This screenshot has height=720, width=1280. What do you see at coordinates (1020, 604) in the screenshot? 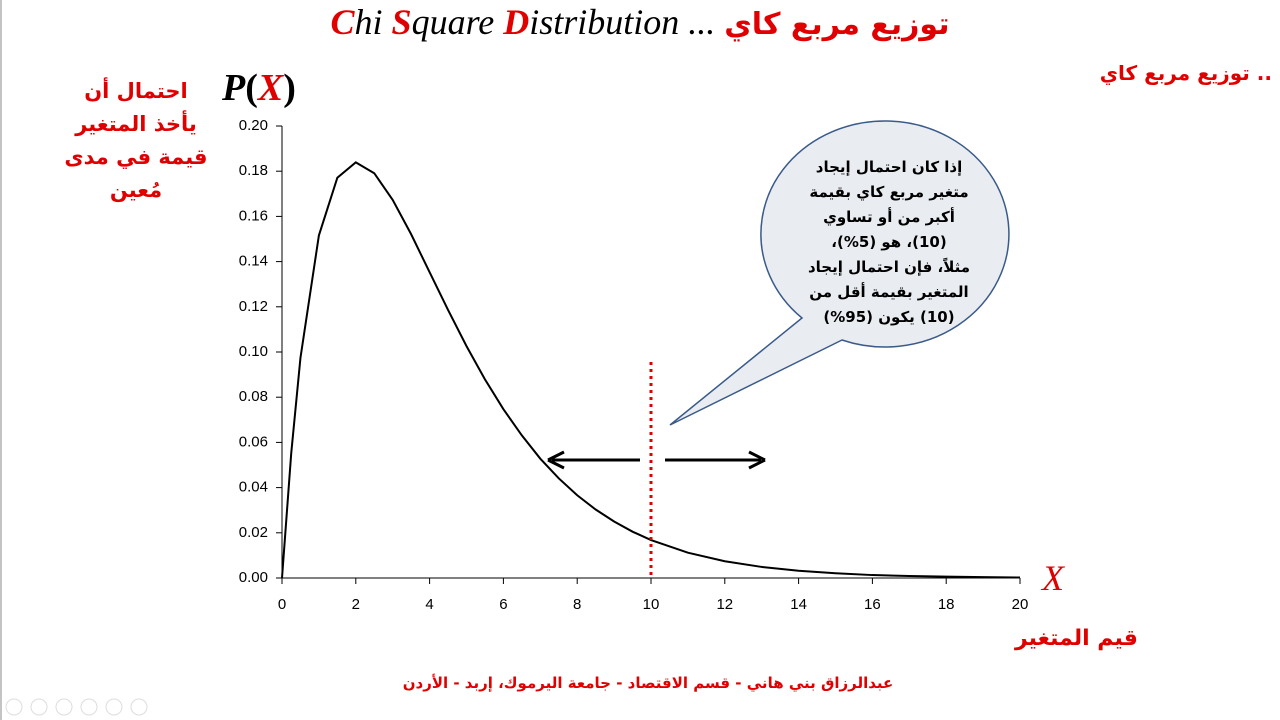
I see `x-tick-label: 20` at bounding box center [1020, 604].